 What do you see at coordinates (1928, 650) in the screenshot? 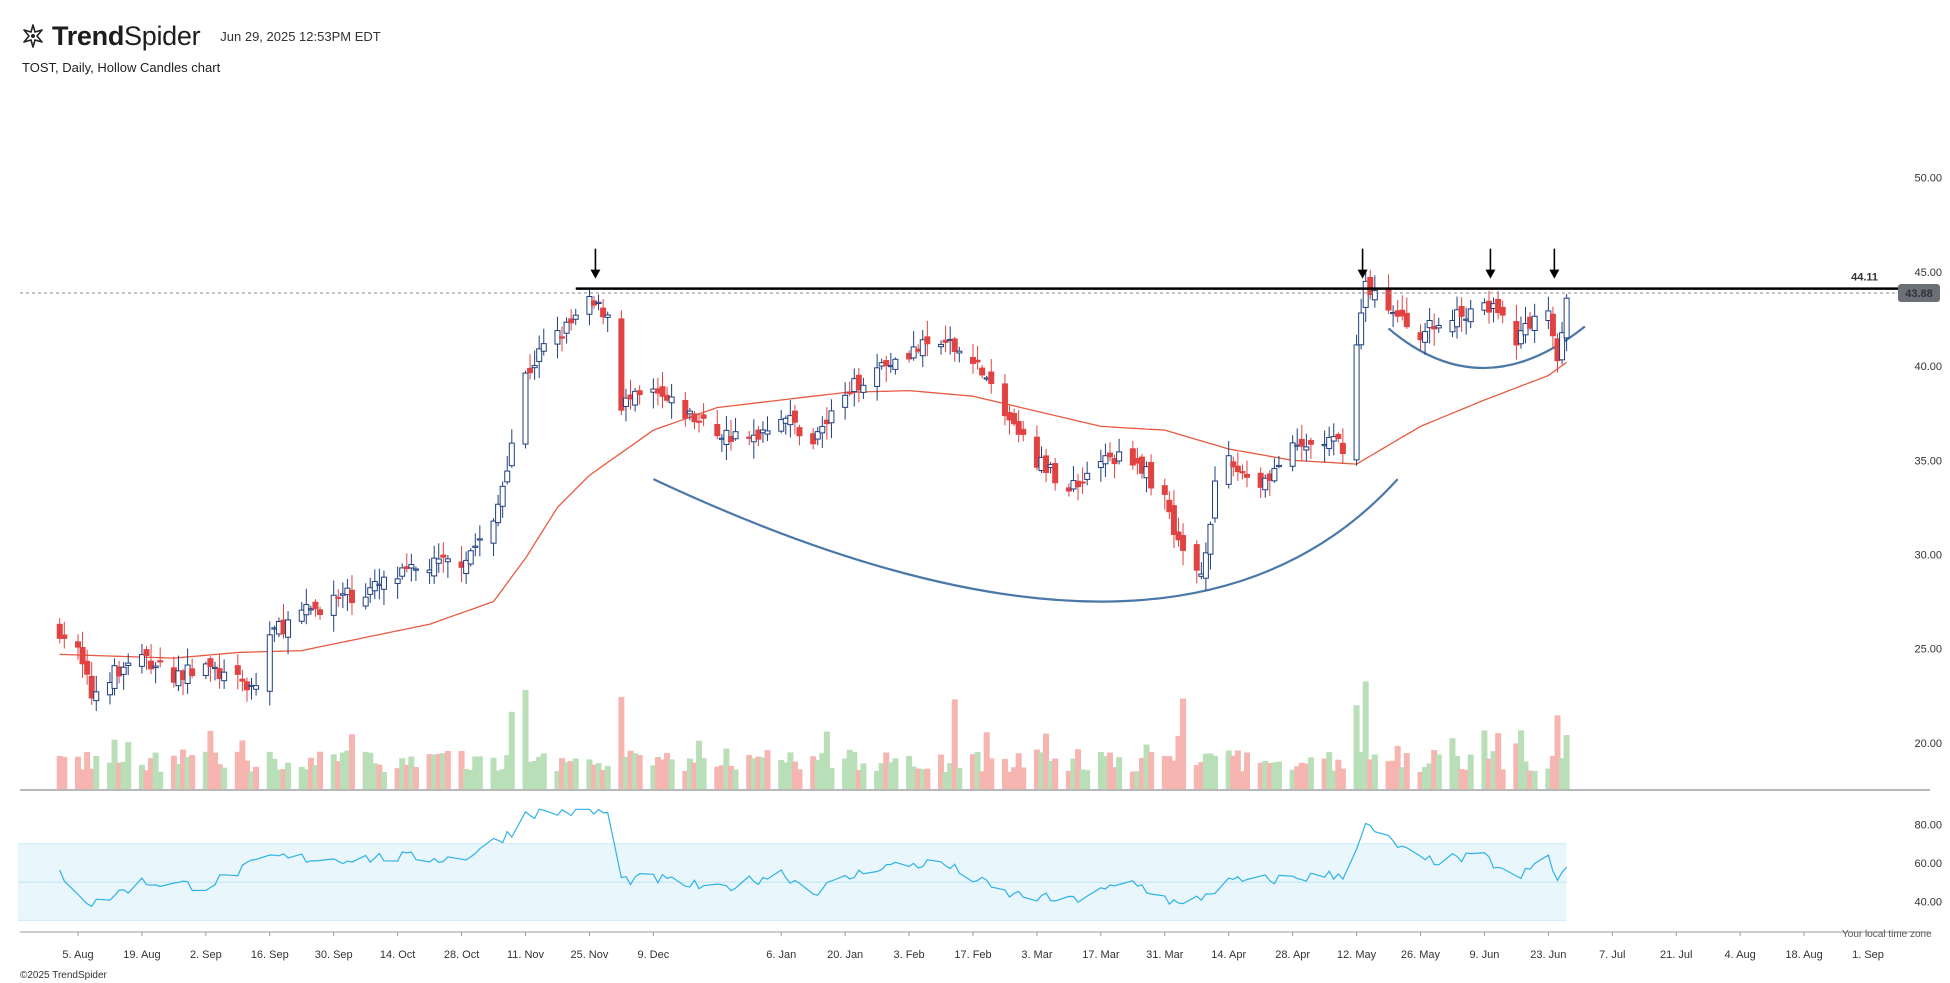
I see `price-tick-label: 25.00` at bounding box center [1928, 650].